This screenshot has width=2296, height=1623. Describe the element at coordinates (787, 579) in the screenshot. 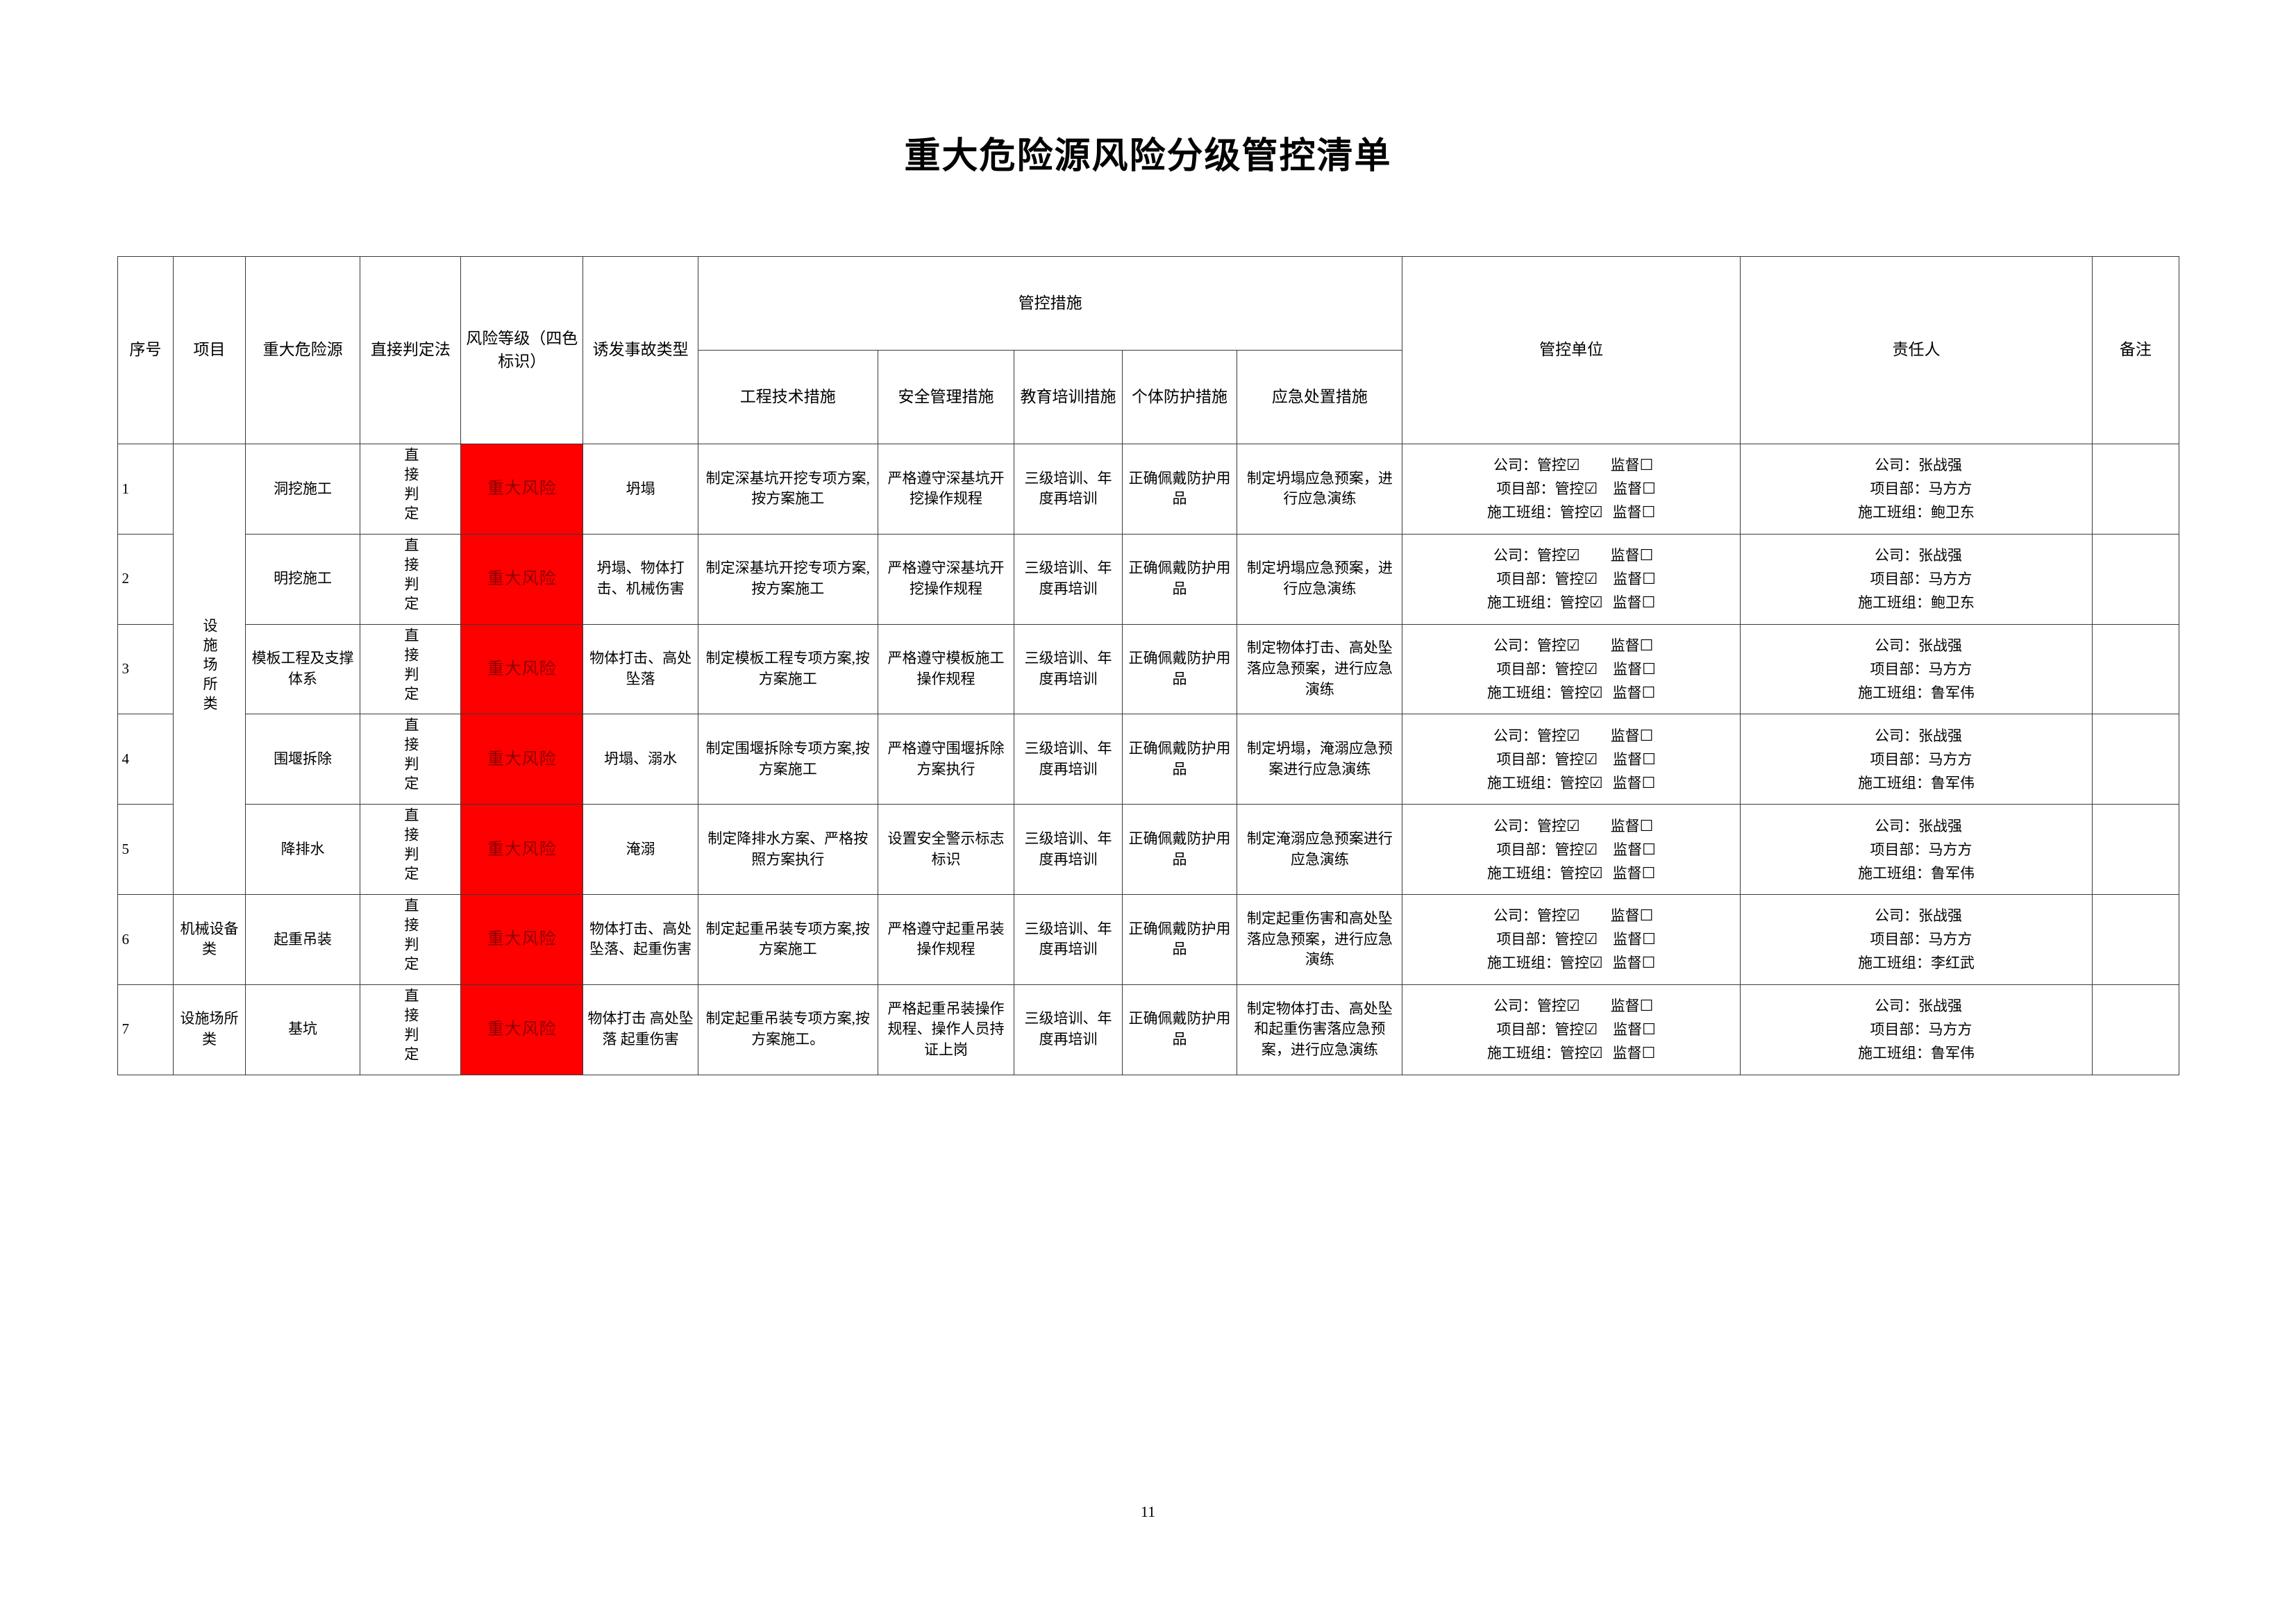

I see `cell-m-engineering: 制定深基坑开挖专项方案,按方案施工` at that location.